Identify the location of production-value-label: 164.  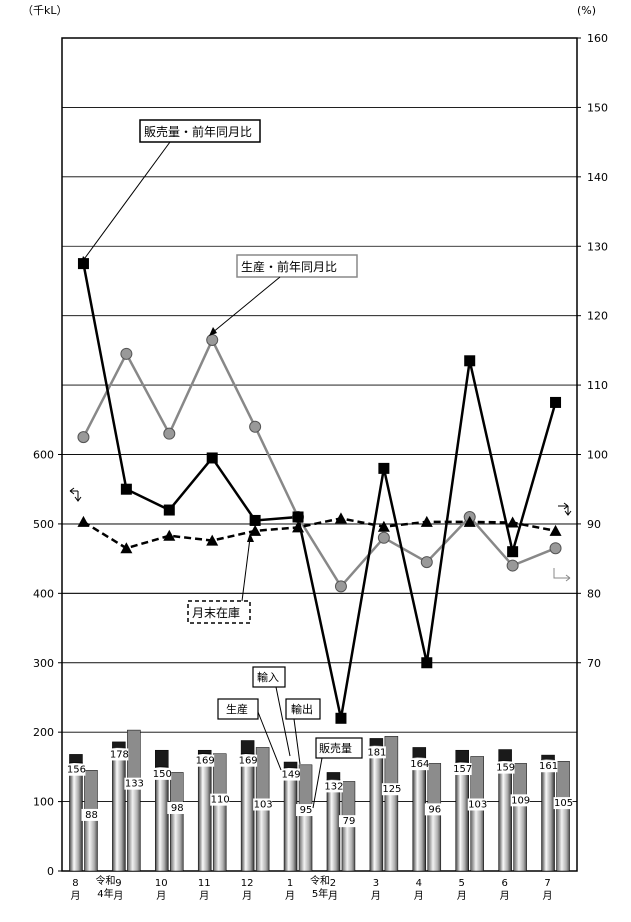
(419, 764).